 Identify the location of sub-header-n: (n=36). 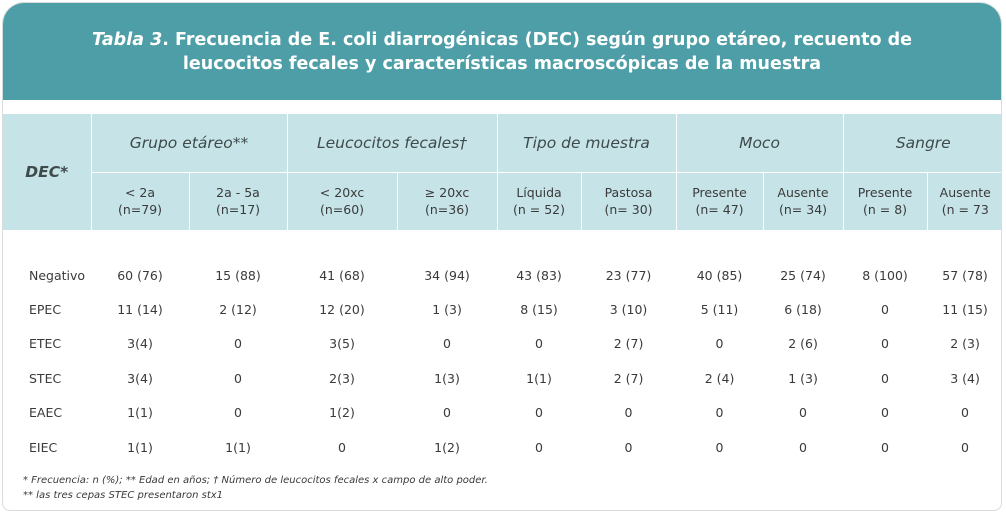
(447, 210).